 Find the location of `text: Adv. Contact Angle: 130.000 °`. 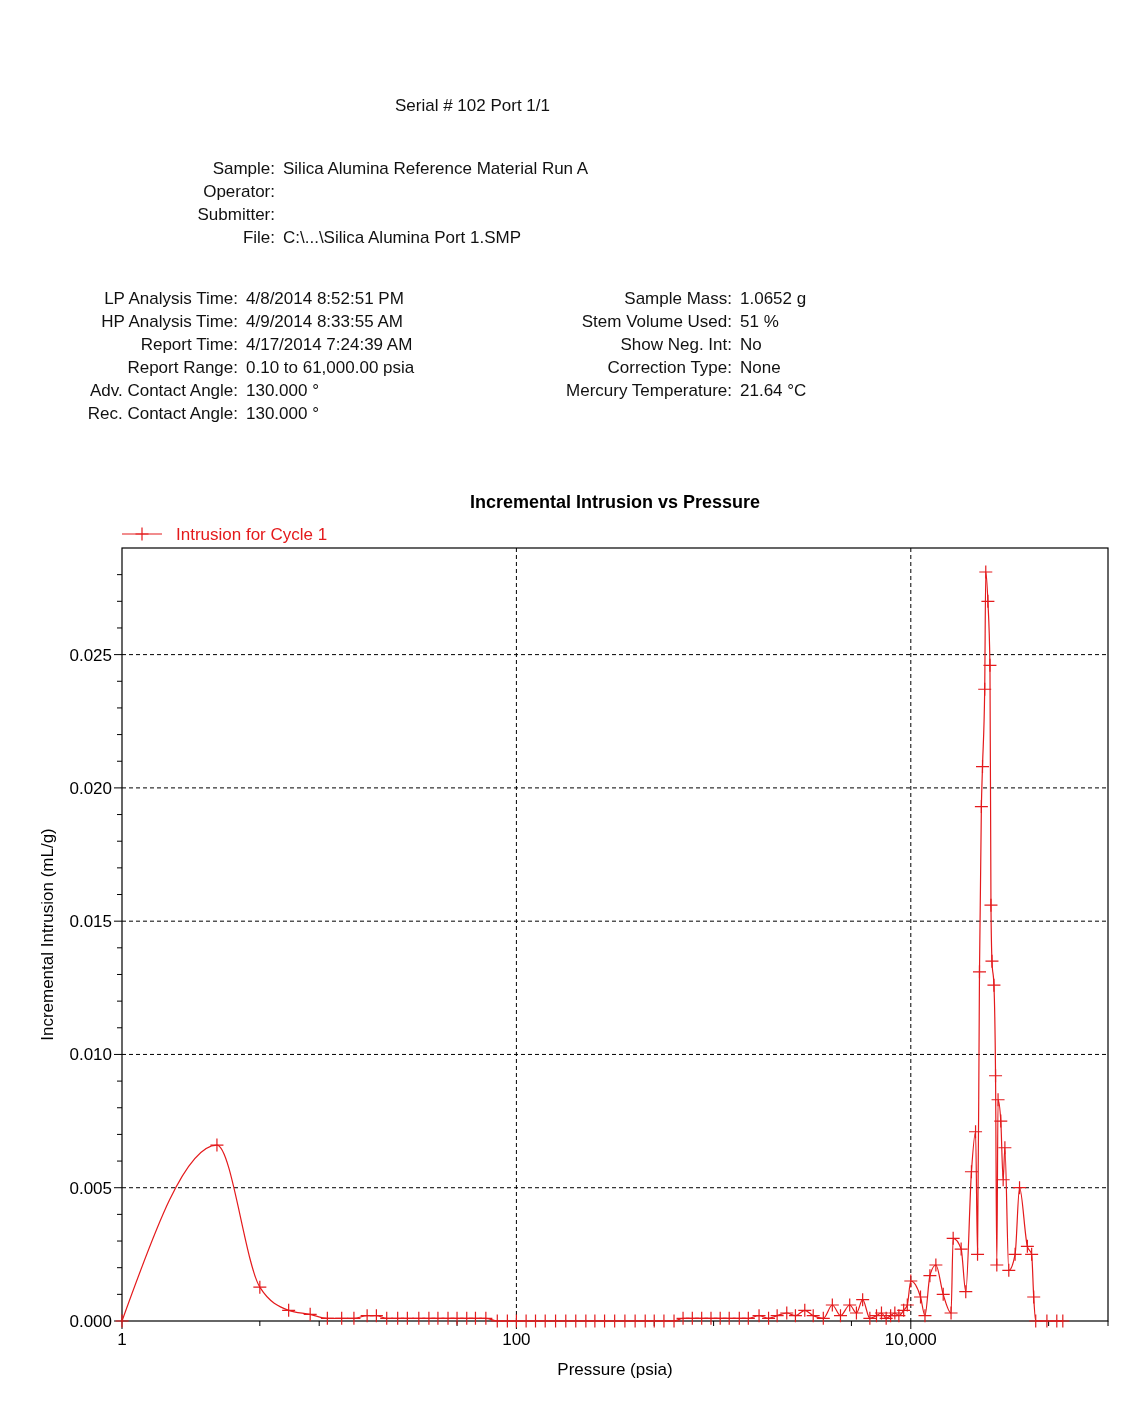

text: Adv. Contact Angle: 130.000 ° is located at coordinates (204, 390).